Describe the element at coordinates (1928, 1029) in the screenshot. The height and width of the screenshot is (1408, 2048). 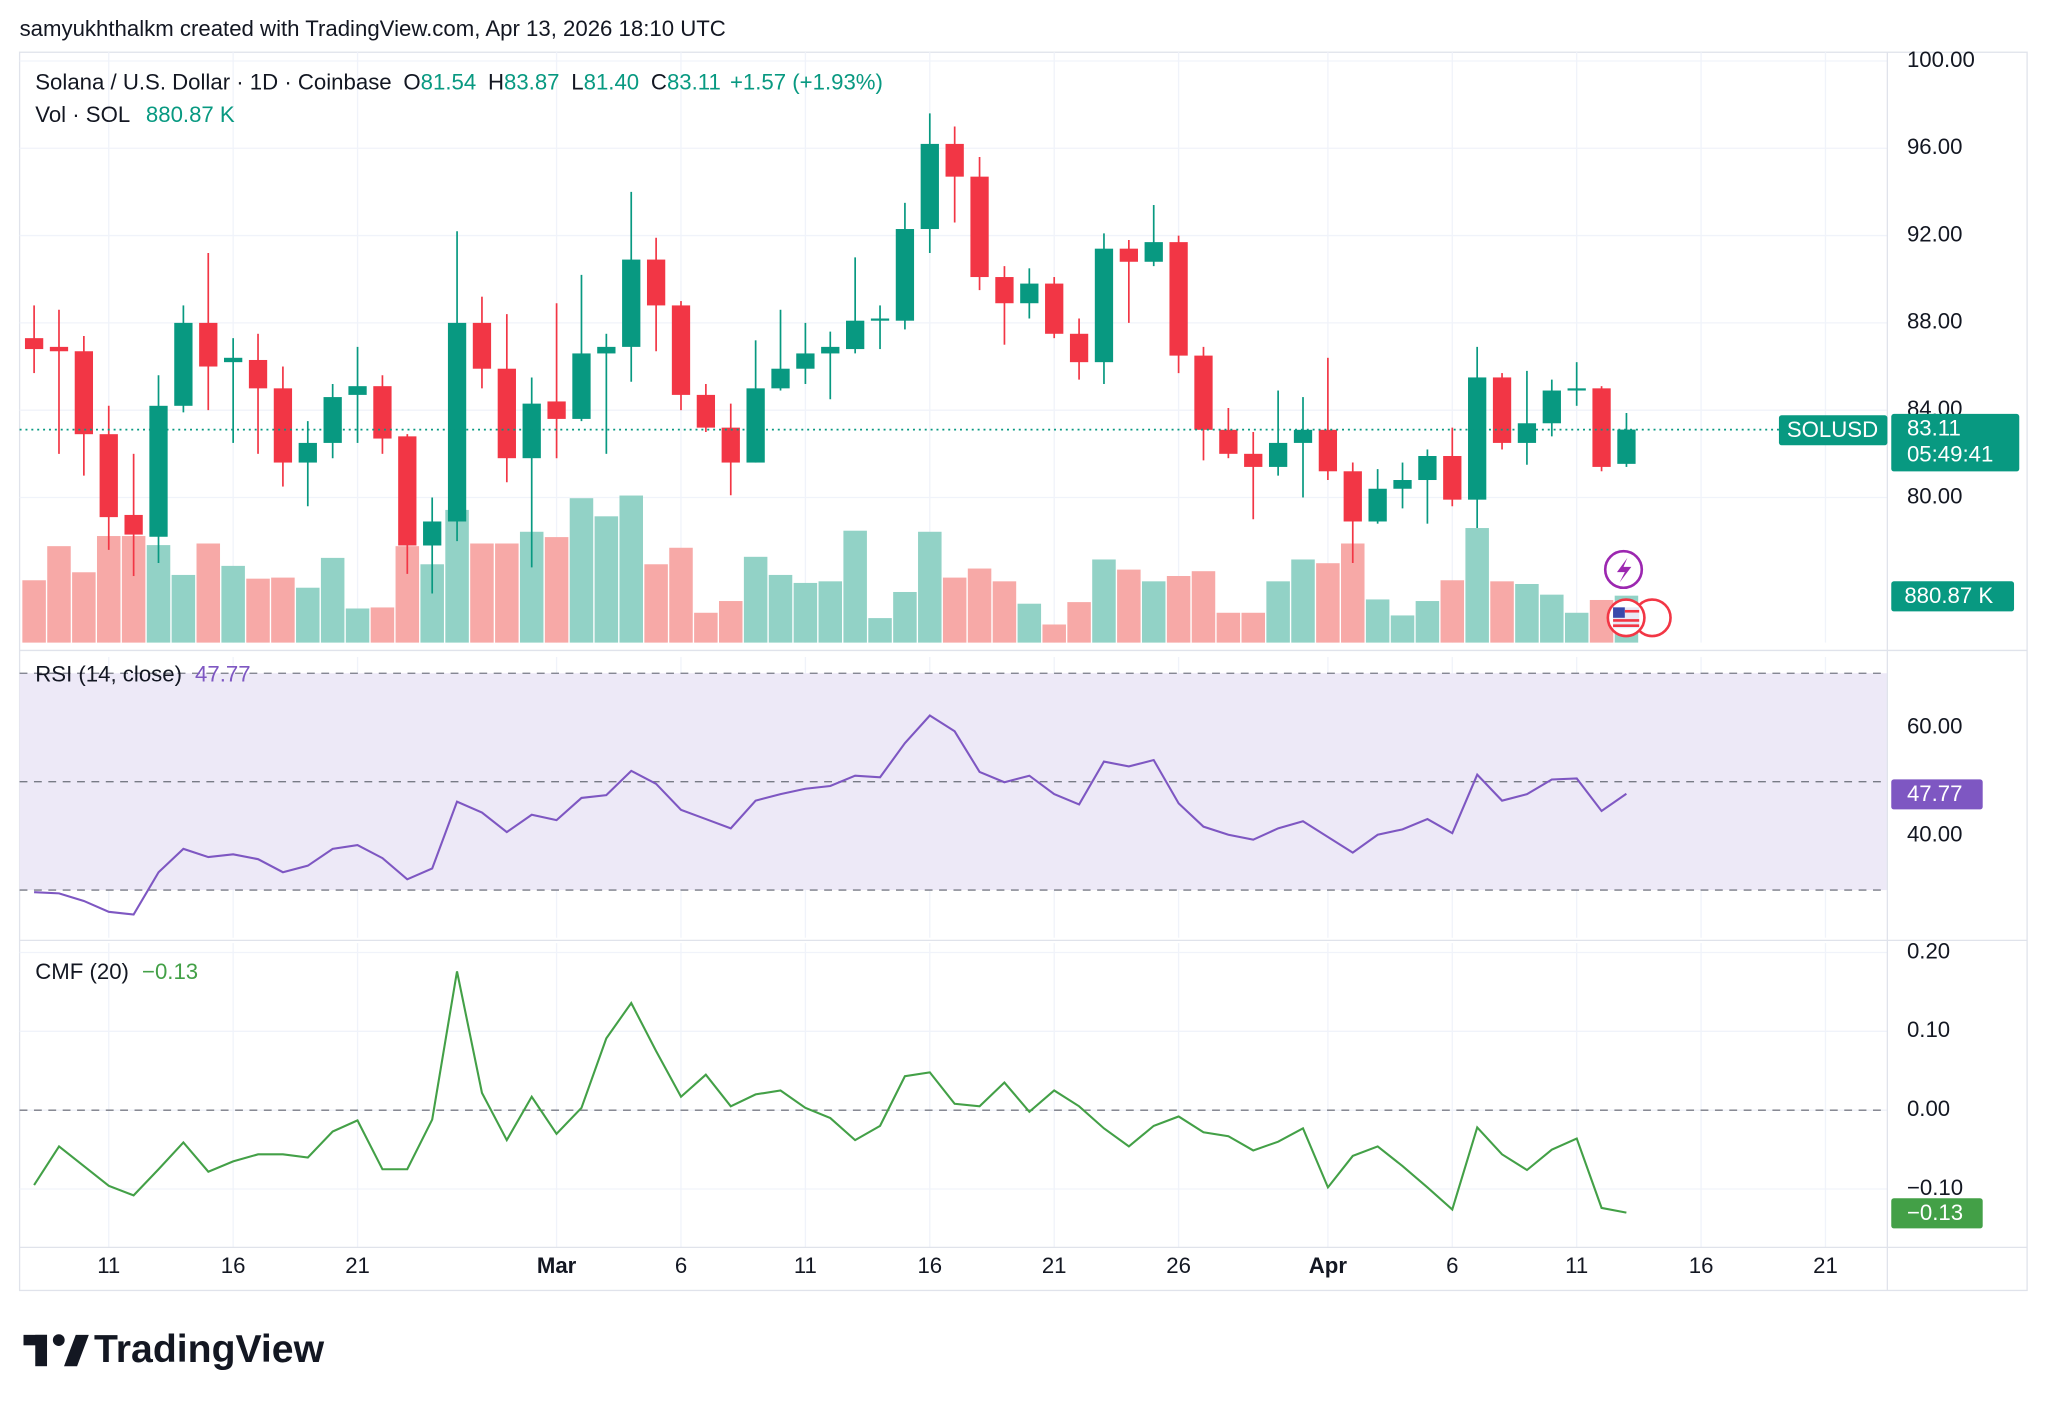
I see `y-tick-label: 0.10` at that location.